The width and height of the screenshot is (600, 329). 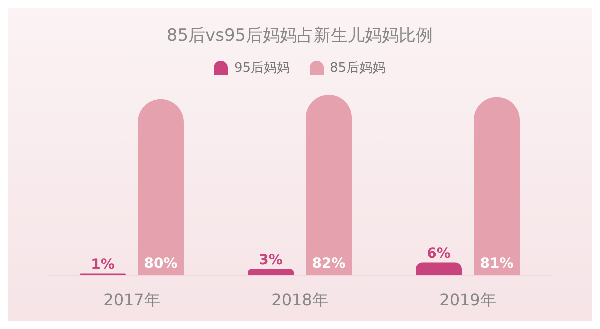 I want to click on legend-label: 95后妈妈, so click(x=261, y=68).